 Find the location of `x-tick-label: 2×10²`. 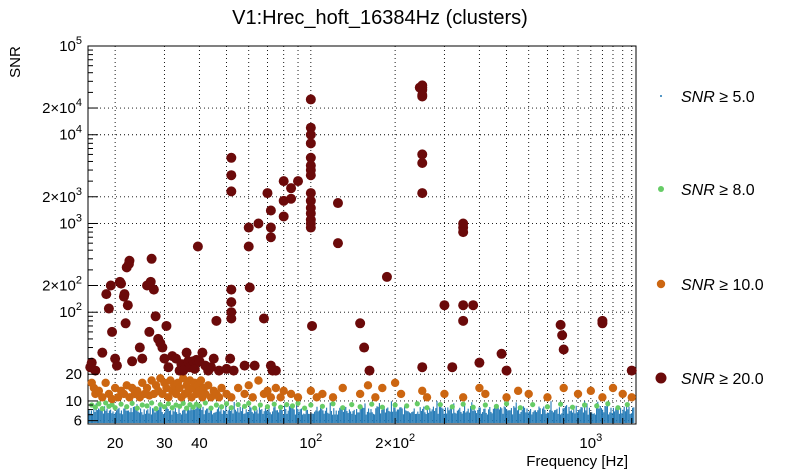

x-tick-label: 2×10² is located at coordinates (395, 442).